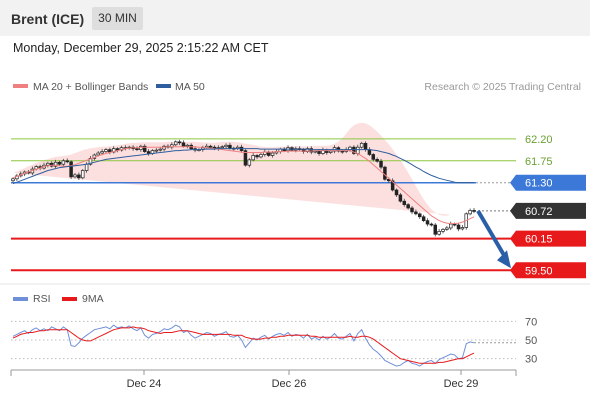 This screenshot has width=590, height=400. I want to click on level-59-50-tag, so click(548, 270).